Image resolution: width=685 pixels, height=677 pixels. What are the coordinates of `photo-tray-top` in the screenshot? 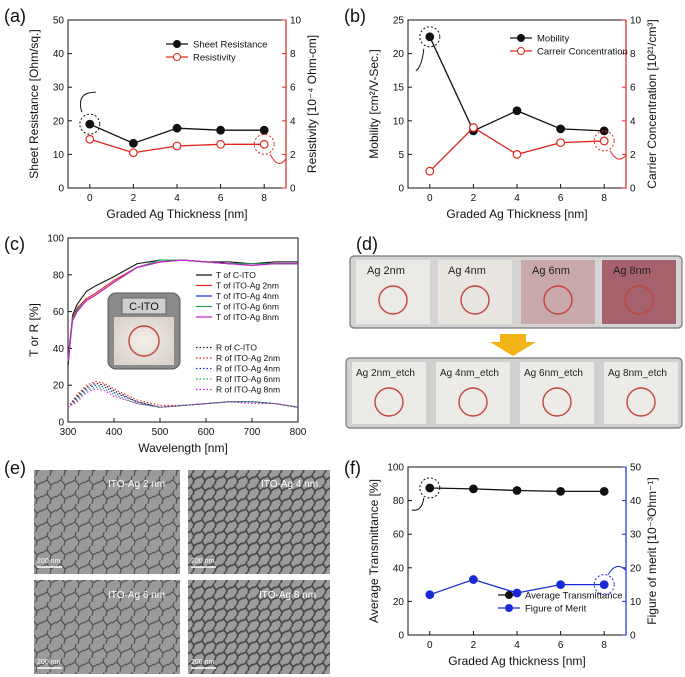 It's located at (516, 292).